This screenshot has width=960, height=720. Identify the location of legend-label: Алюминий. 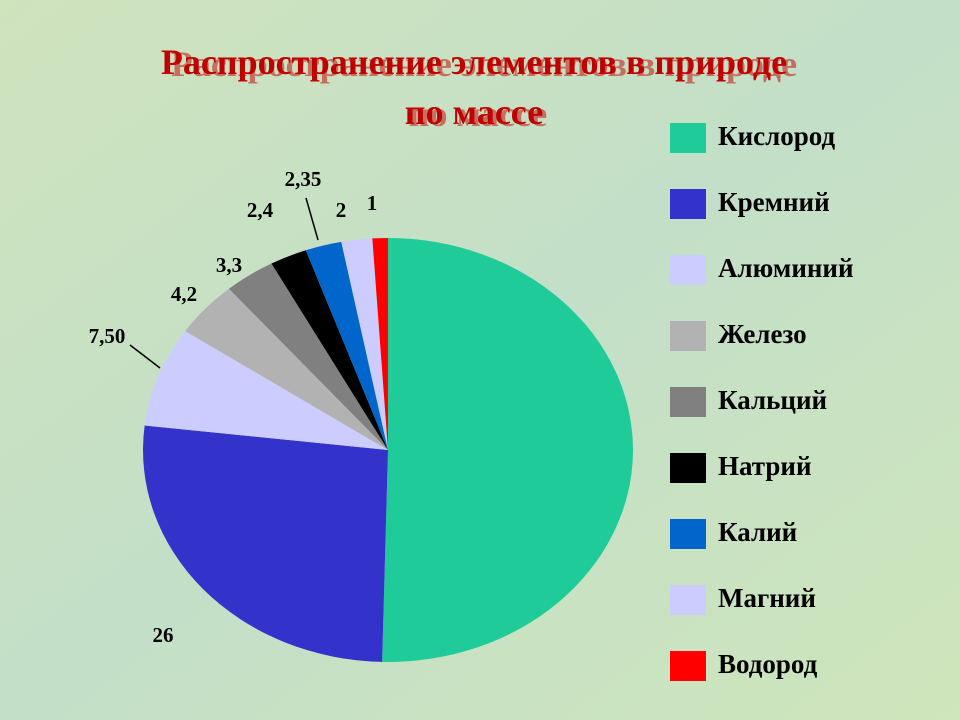
(786, 268).